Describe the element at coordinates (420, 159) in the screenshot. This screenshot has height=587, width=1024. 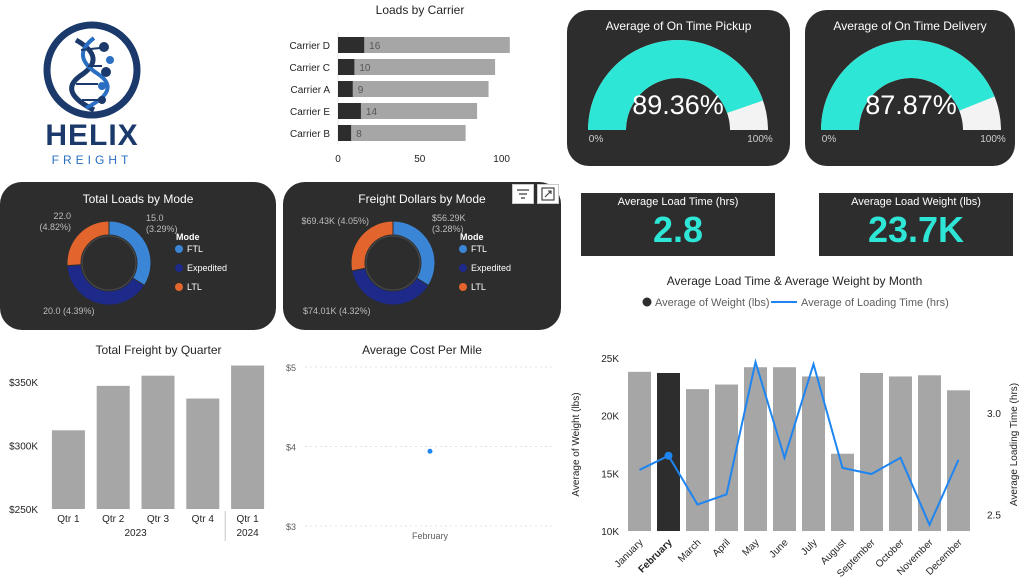
I see `tick-label: 50` at that location.